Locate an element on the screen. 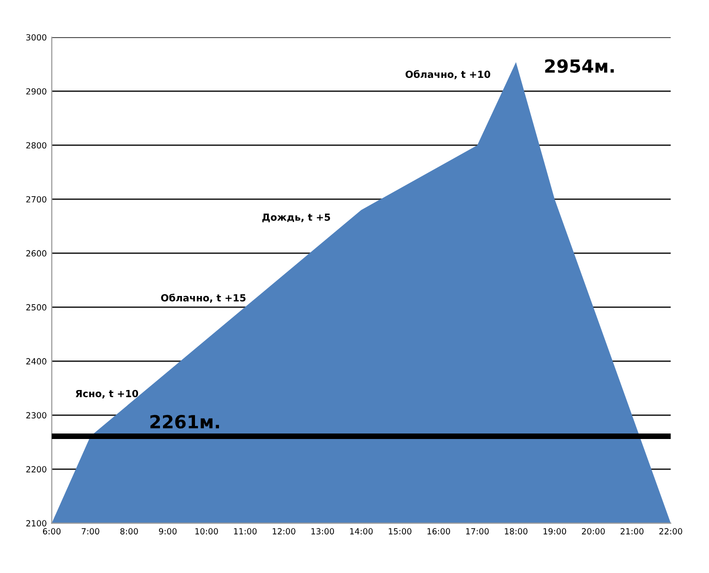 This screenshot has height=573, width=709. annotation: Облачно, t +15 is located at coordinates (203, 298).